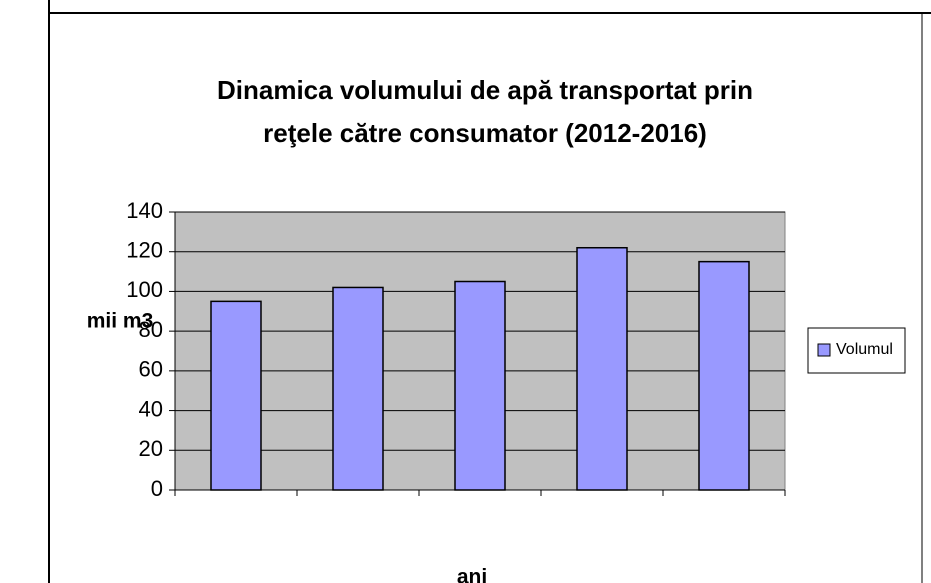 The height and width of the screenshot is (583, 931). Describe the element at coordinates (144, 289) in the screenshot. I see `y-tick-label: 100` at that location.